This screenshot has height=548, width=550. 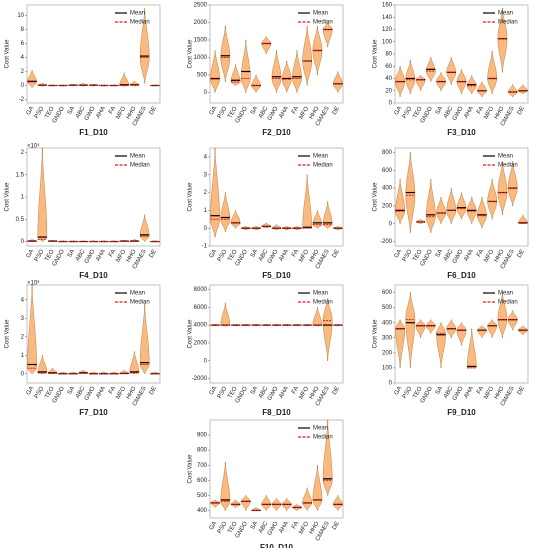 I want to click on chart-title: F7_D10, so click(x=93, y=412).